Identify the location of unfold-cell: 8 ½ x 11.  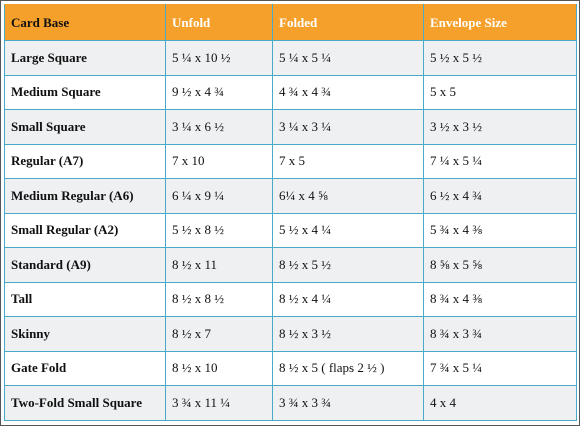
(219, 265).